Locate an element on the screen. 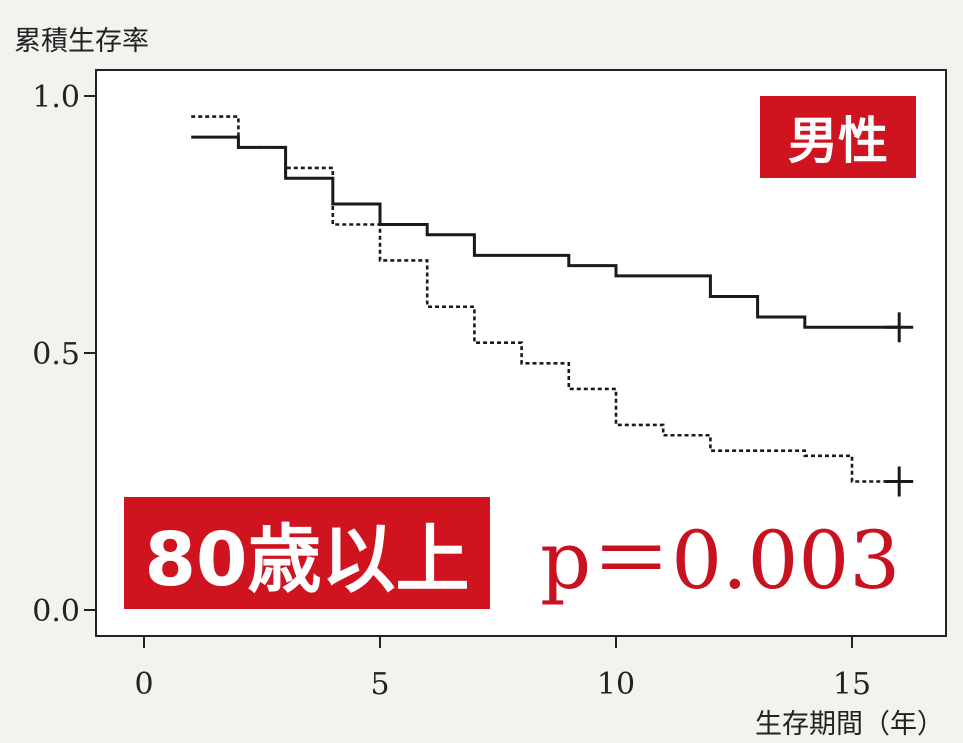 The height and width of the screenshot is (743, 963). sex-badge-bg is located at coordinates (838, 137).